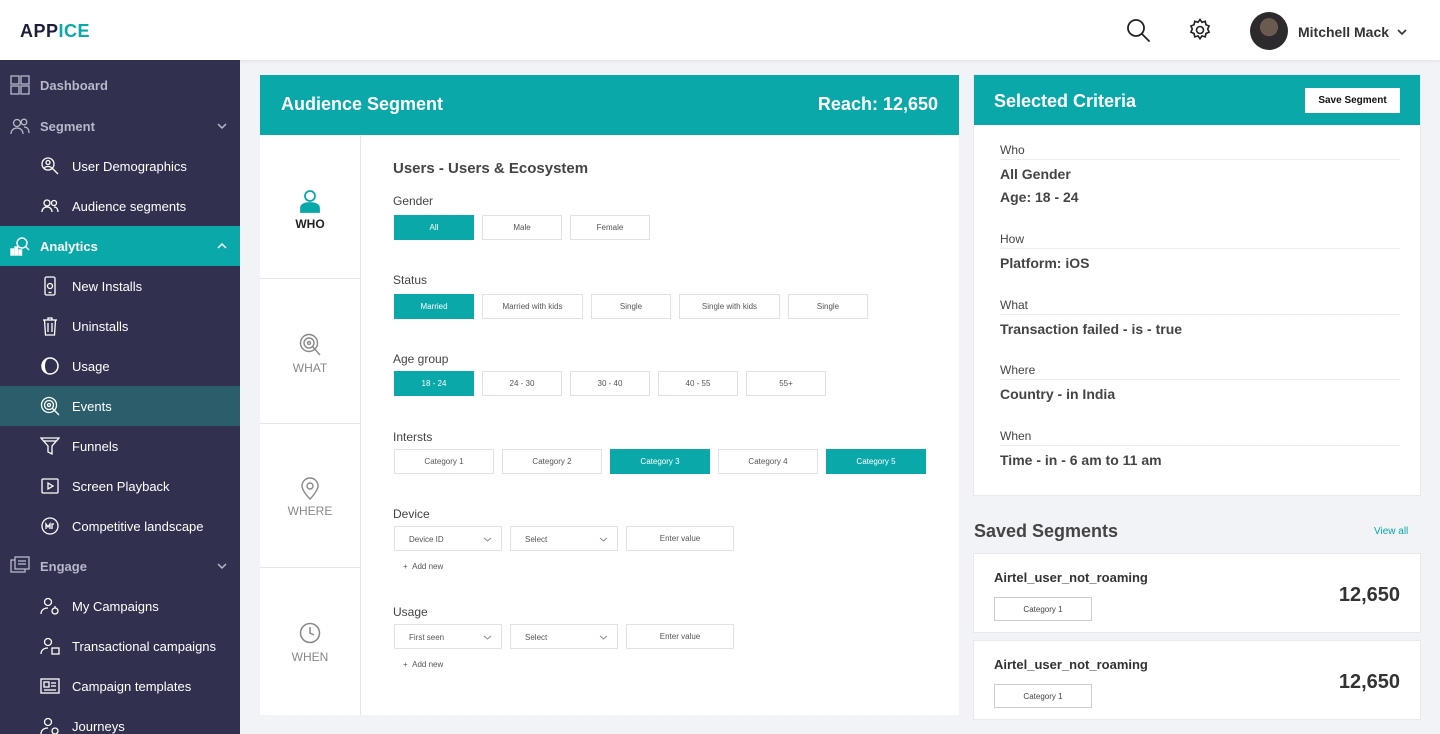 This screenshot has height=734, width=1440. I want to click on sidebar-item-campaign-templates: Campaign templates, so click(120, 686).